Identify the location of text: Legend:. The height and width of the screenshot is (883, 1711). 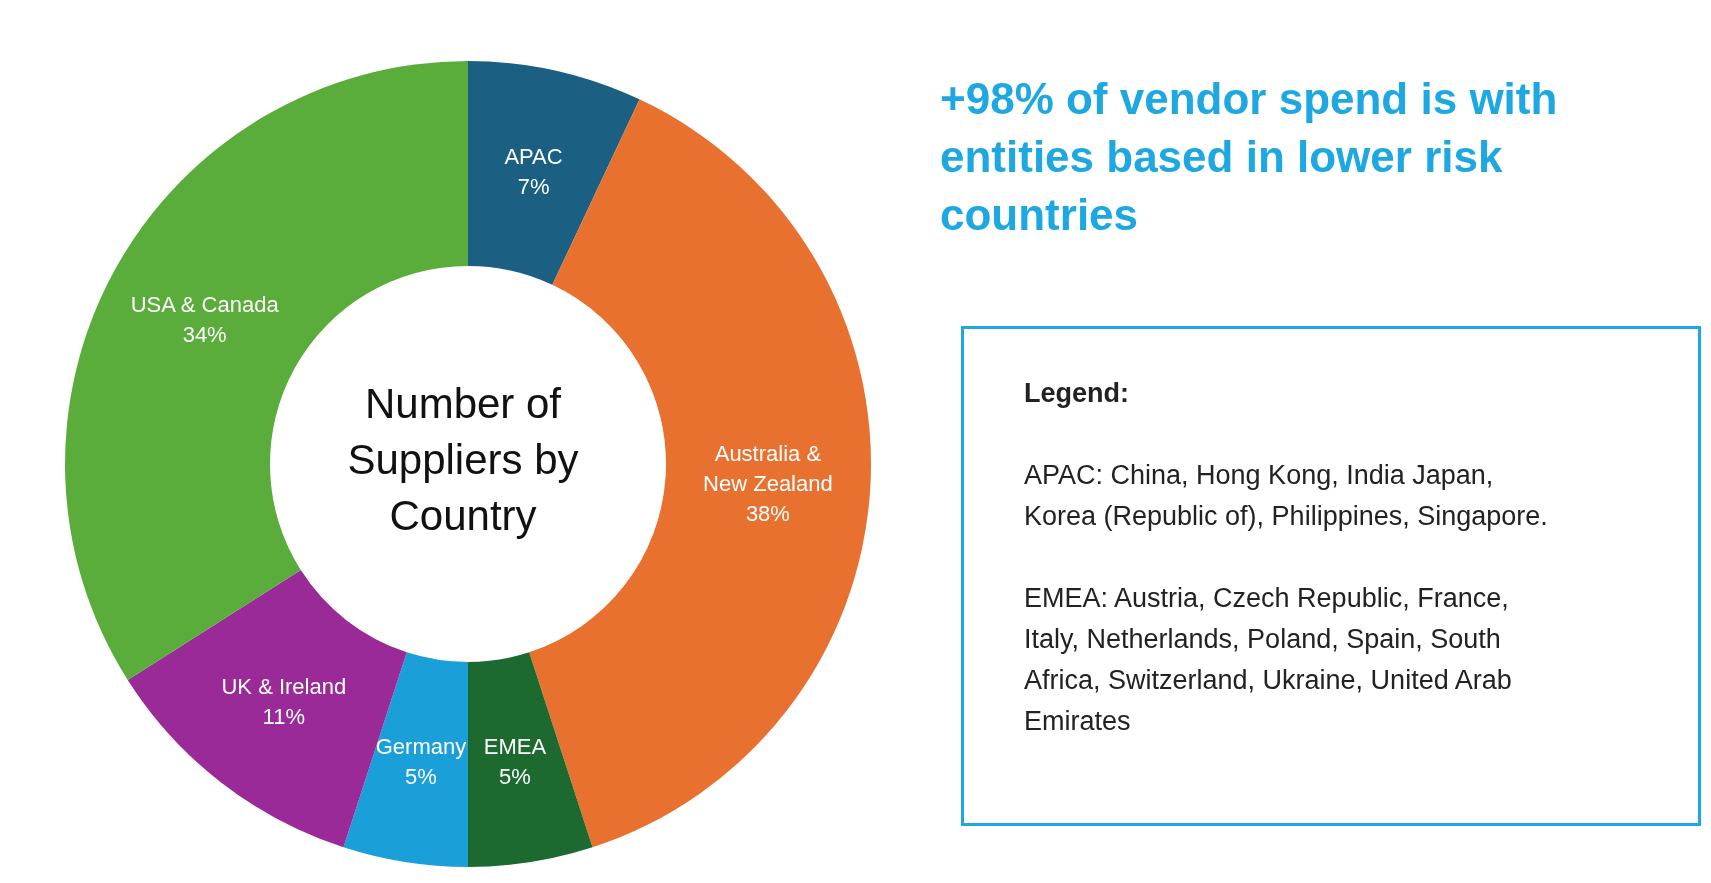
(1077, 393).